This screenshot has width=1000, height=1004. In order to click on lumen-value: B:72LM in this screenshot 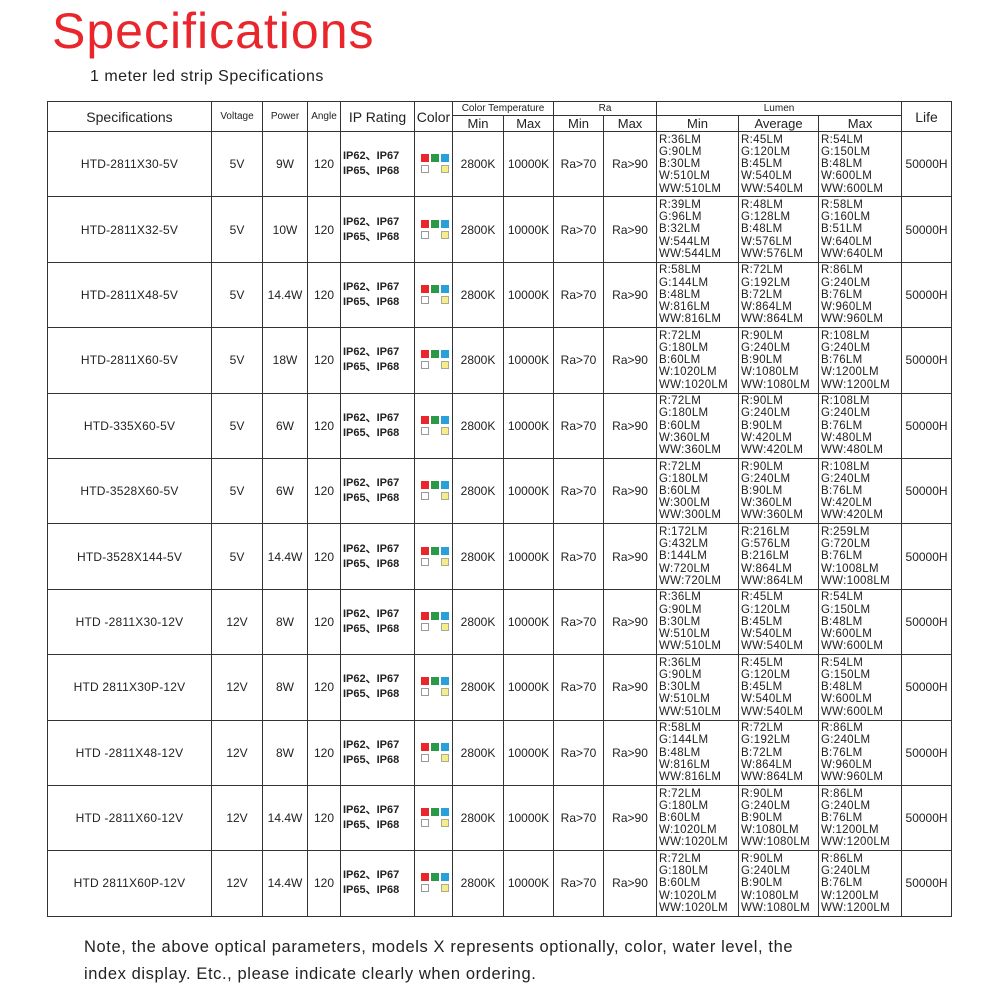, I will do `click(762, 752)`.